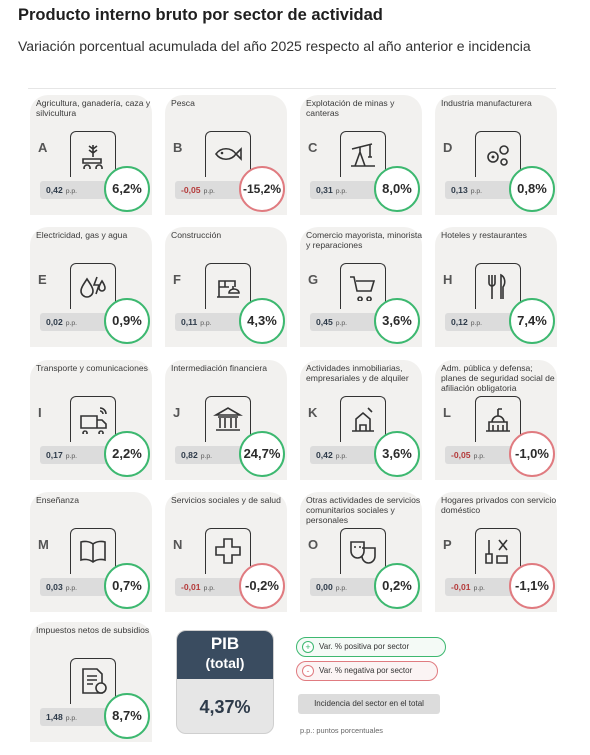 This screenshot has width=590, height=755. I want to click on pib-sublabel: (total), so click(225, 663).